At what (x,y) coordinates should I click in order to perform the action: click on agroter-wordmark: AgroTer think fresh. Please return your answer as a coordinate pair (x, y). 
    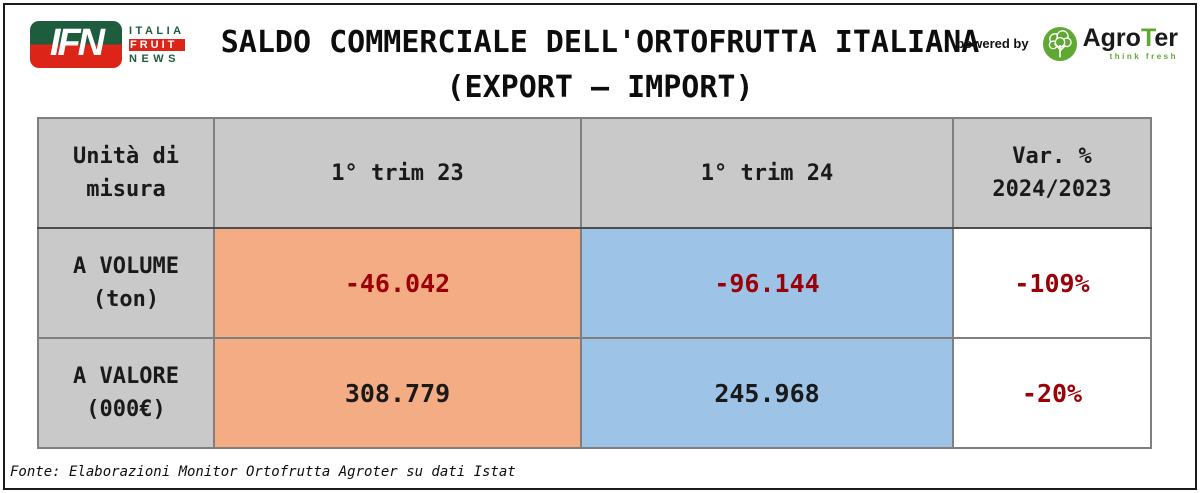
    Looking at the image, I should click on (1130, 44).